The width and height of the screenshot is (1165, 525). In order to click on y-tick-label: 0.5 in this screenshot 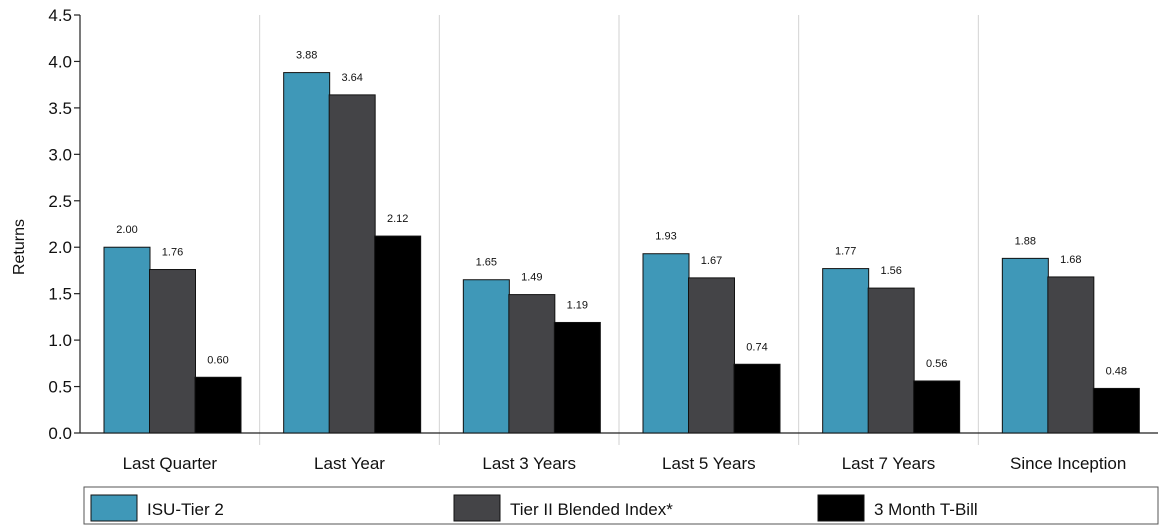, I will do `click(60, 387)`.